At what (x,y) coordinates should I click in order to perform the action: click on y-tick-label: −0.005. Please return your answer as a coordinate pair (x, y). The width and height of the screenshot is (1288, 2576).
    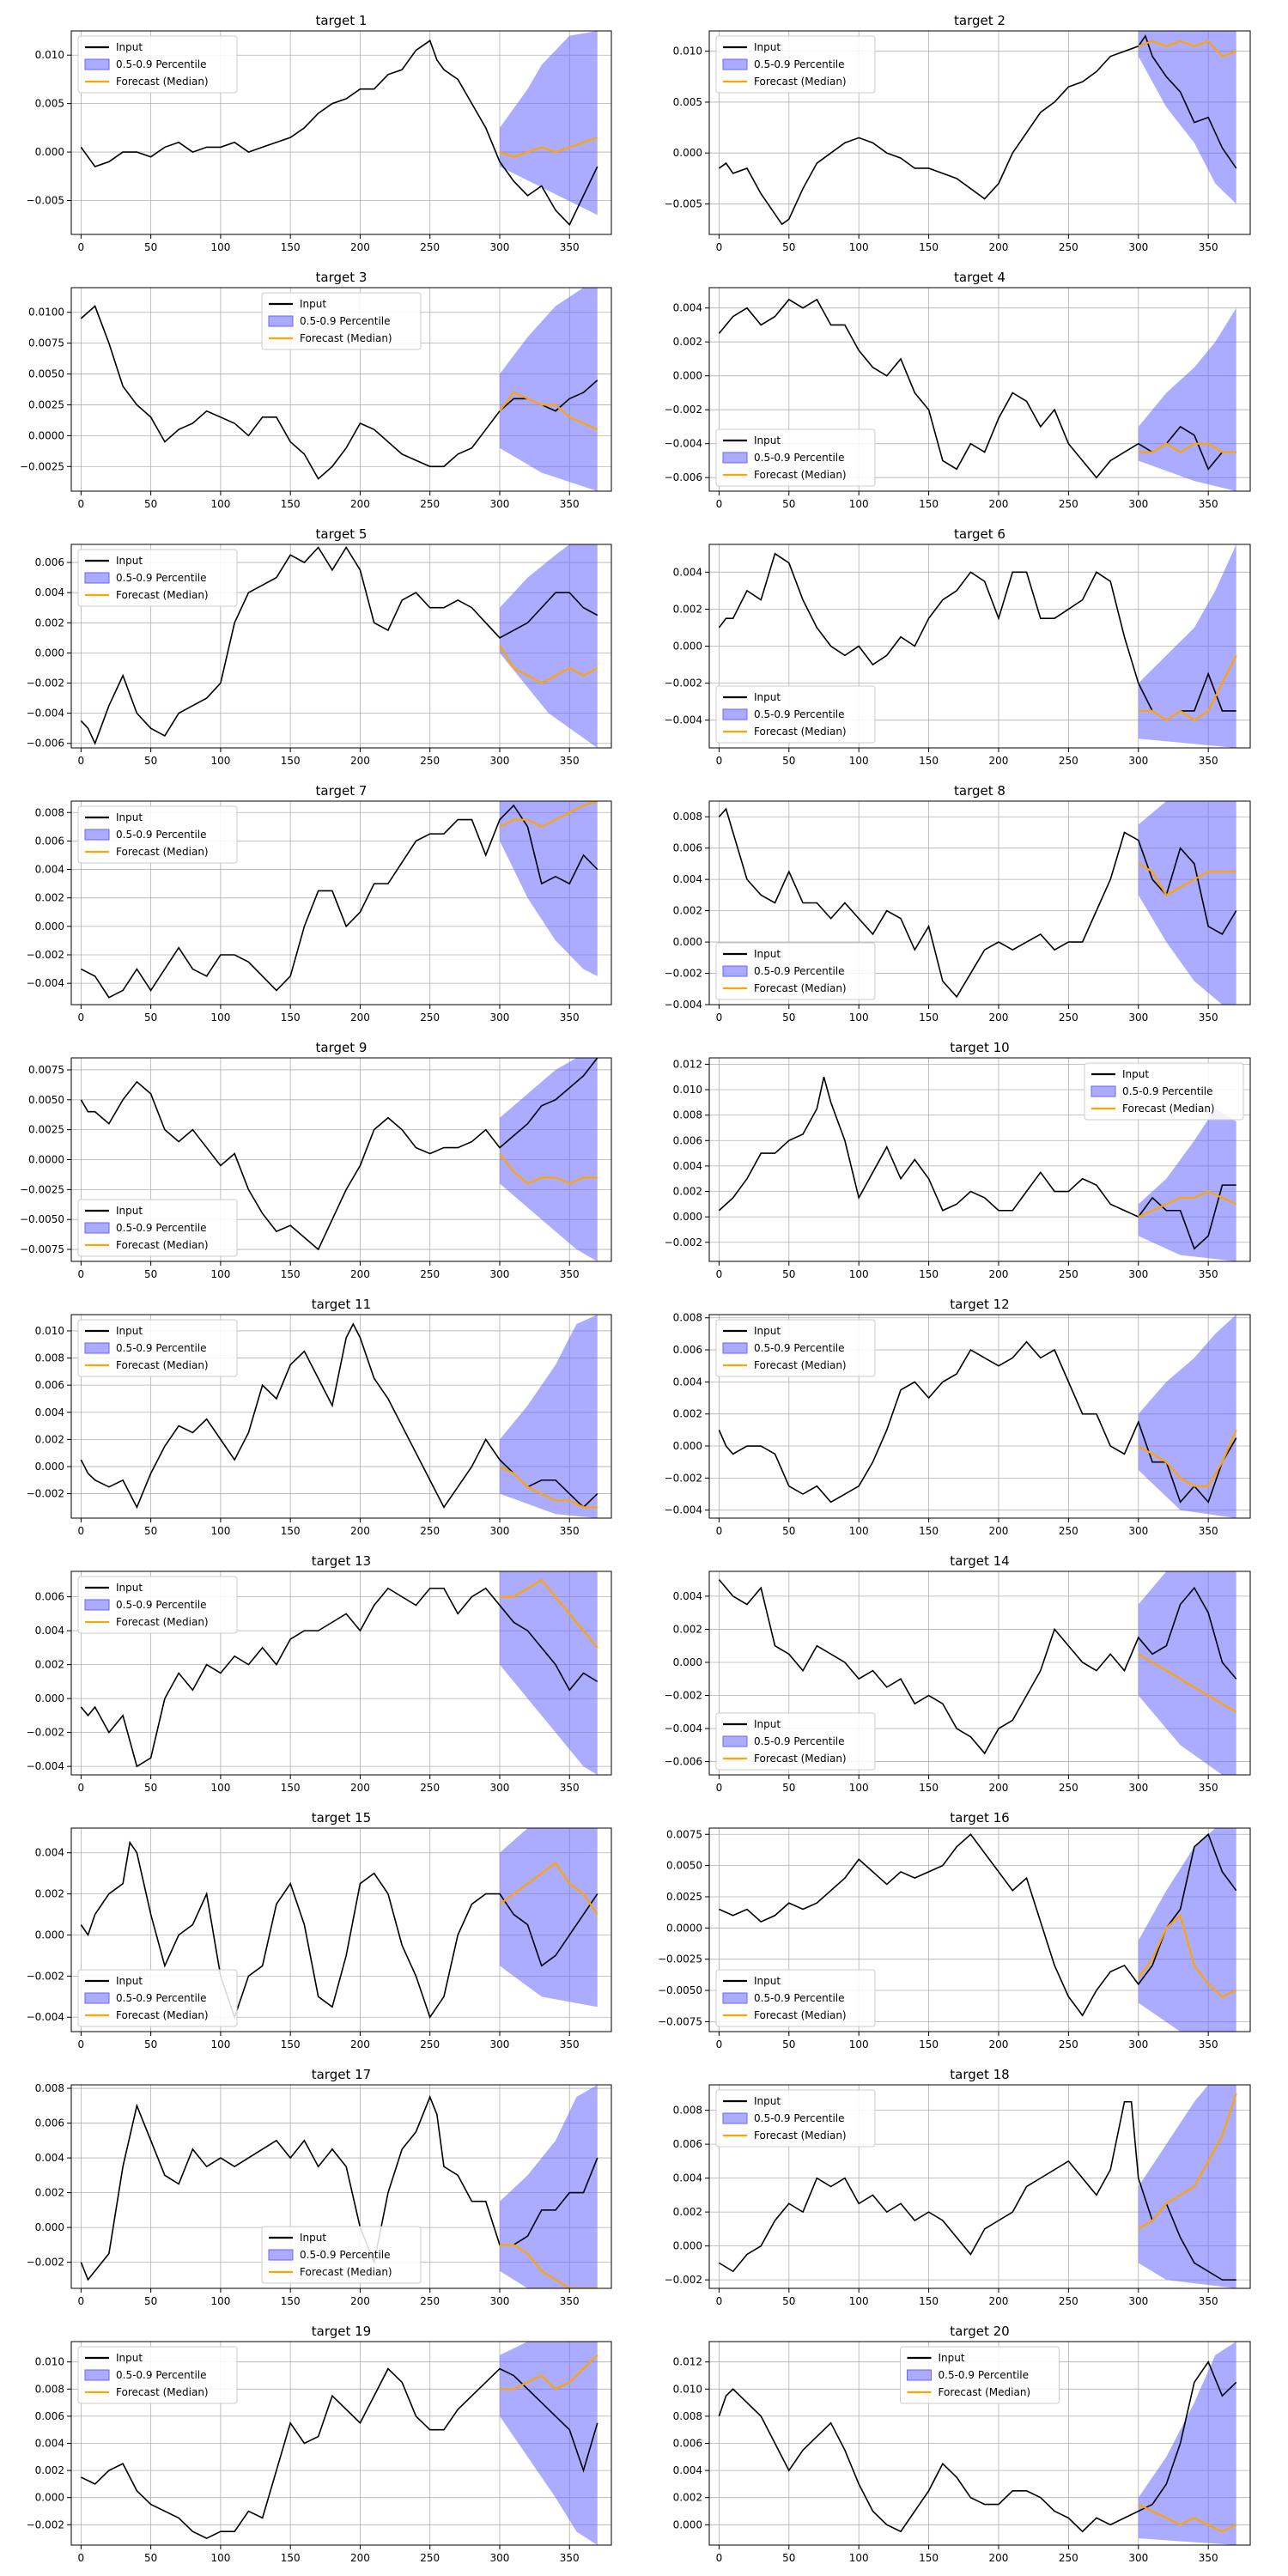
    Looking at the image, I should click on (45, 201).